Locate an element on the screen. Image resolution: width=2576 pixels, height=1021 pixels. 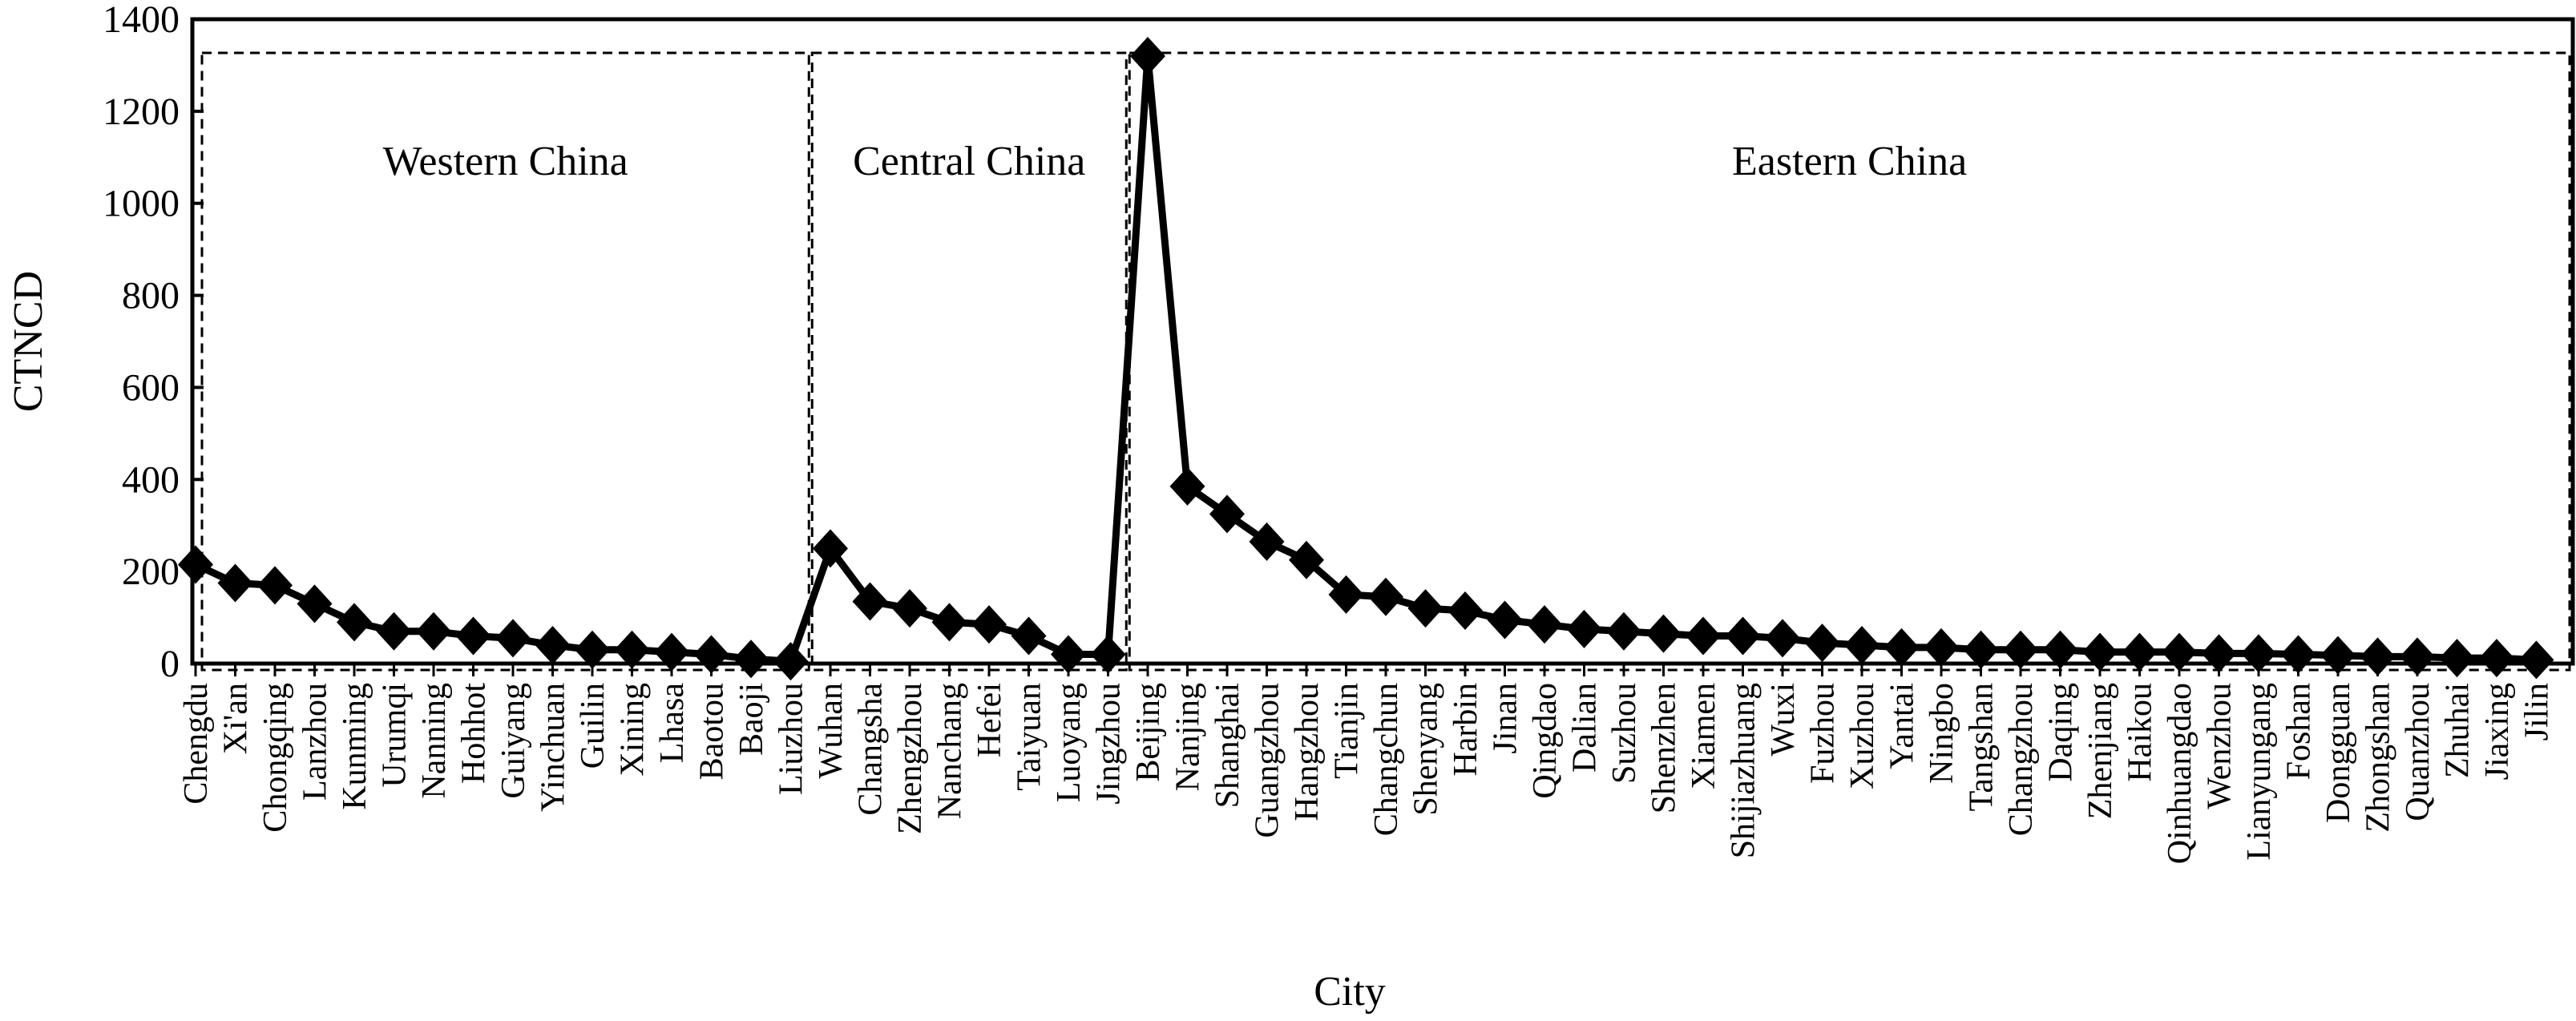
y-tick-label: 1000 is located at coordinates (141, 204).